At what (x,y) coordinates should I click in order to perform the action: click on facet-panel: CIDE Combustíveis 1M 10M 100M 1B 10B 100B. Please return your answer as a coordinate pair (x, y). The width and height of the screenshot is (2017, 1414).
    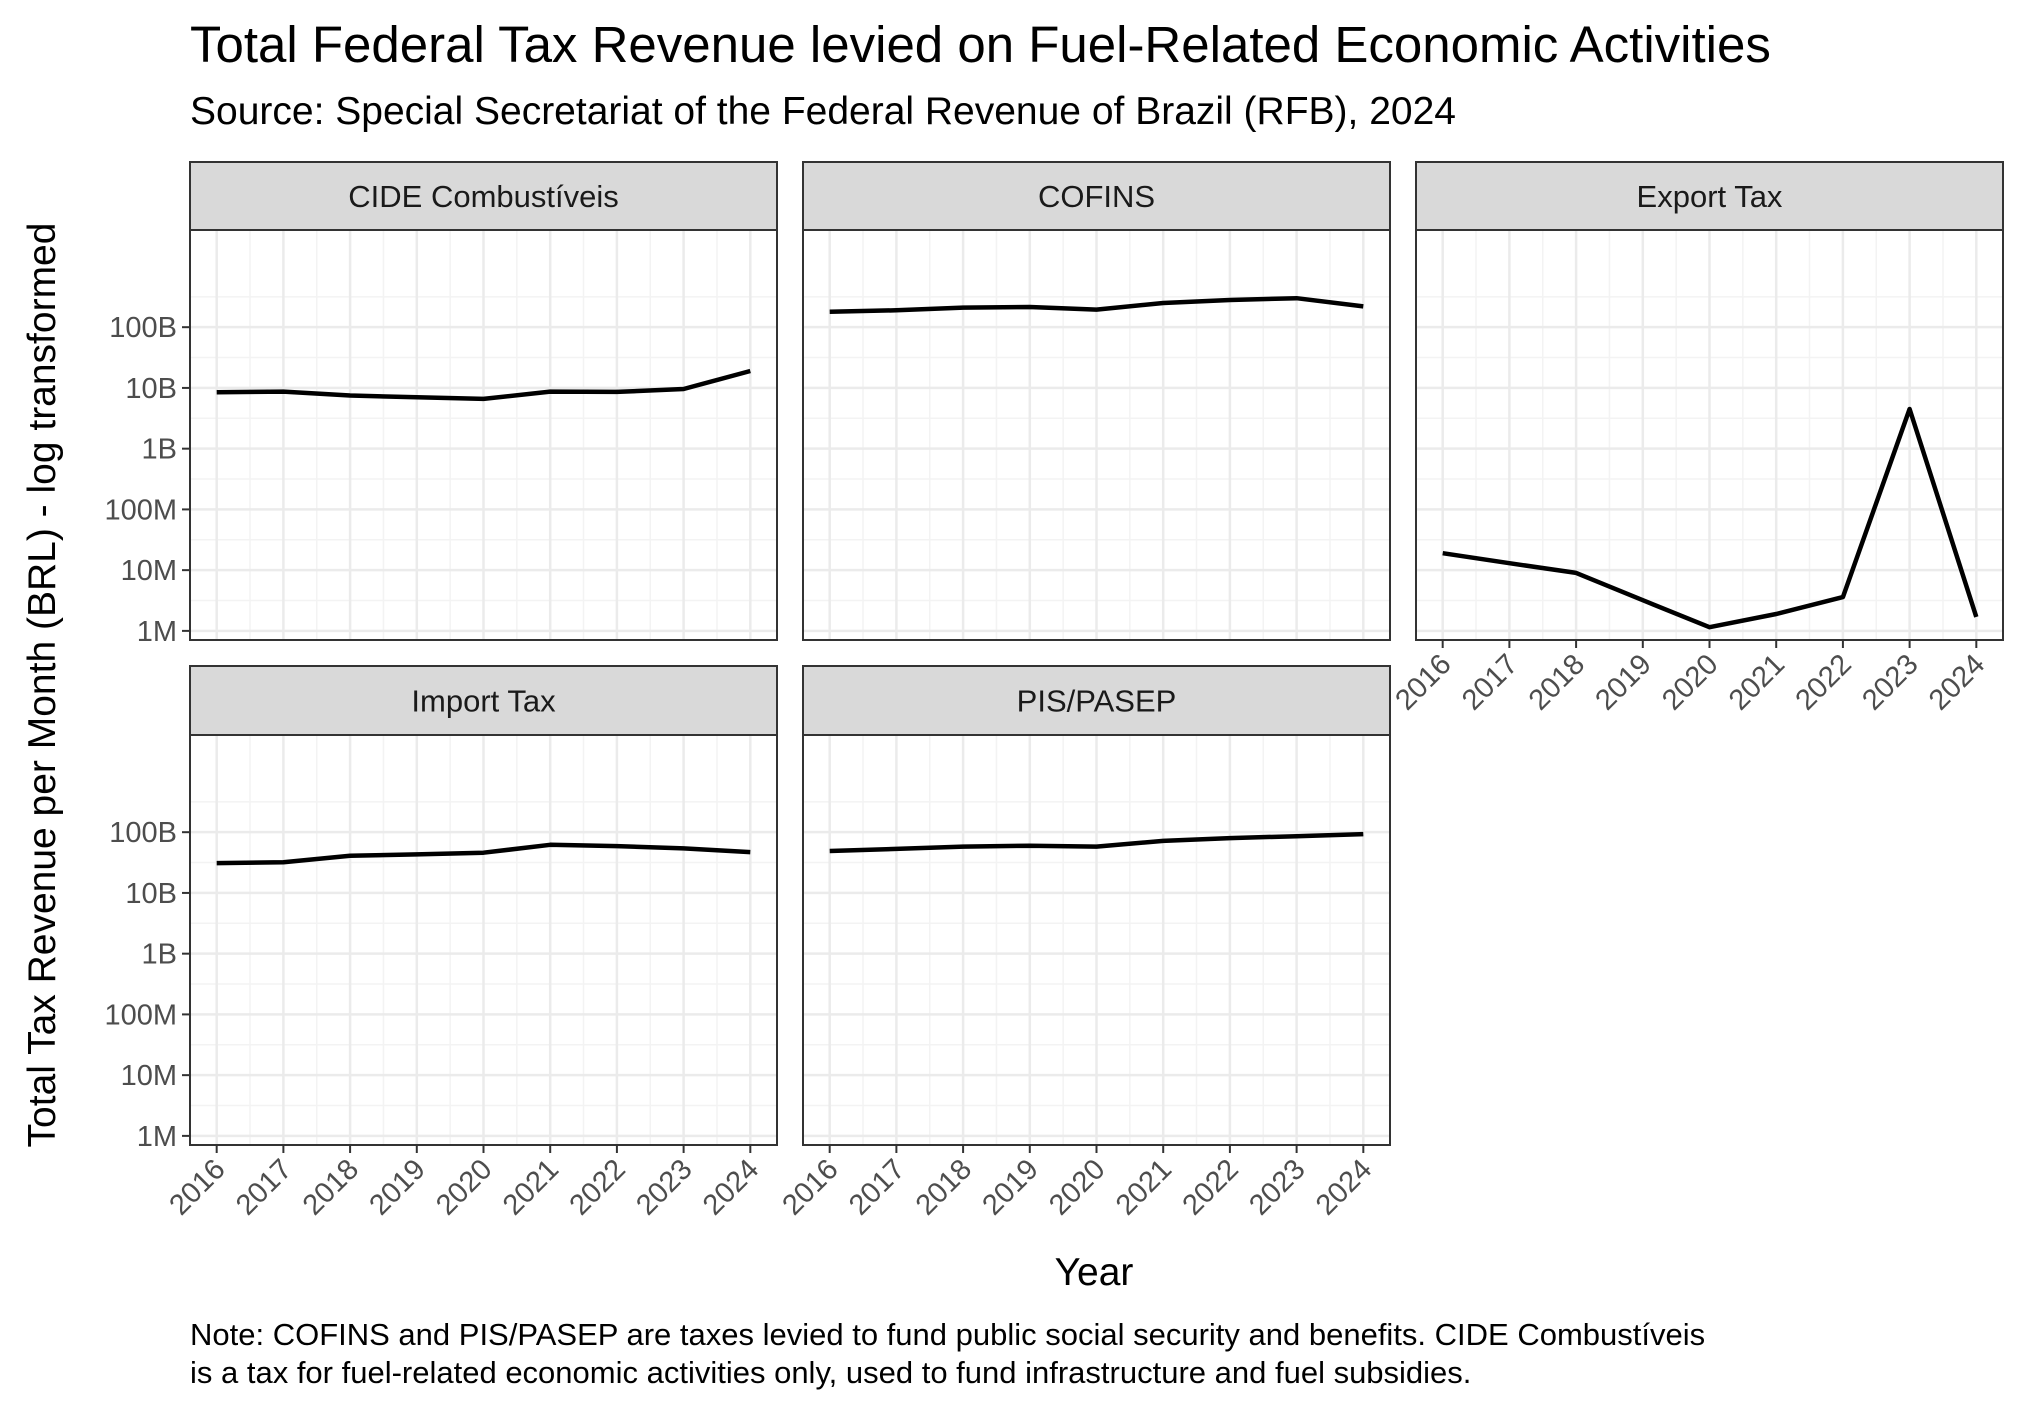
    Looking at the image, I should click on (441, 404).